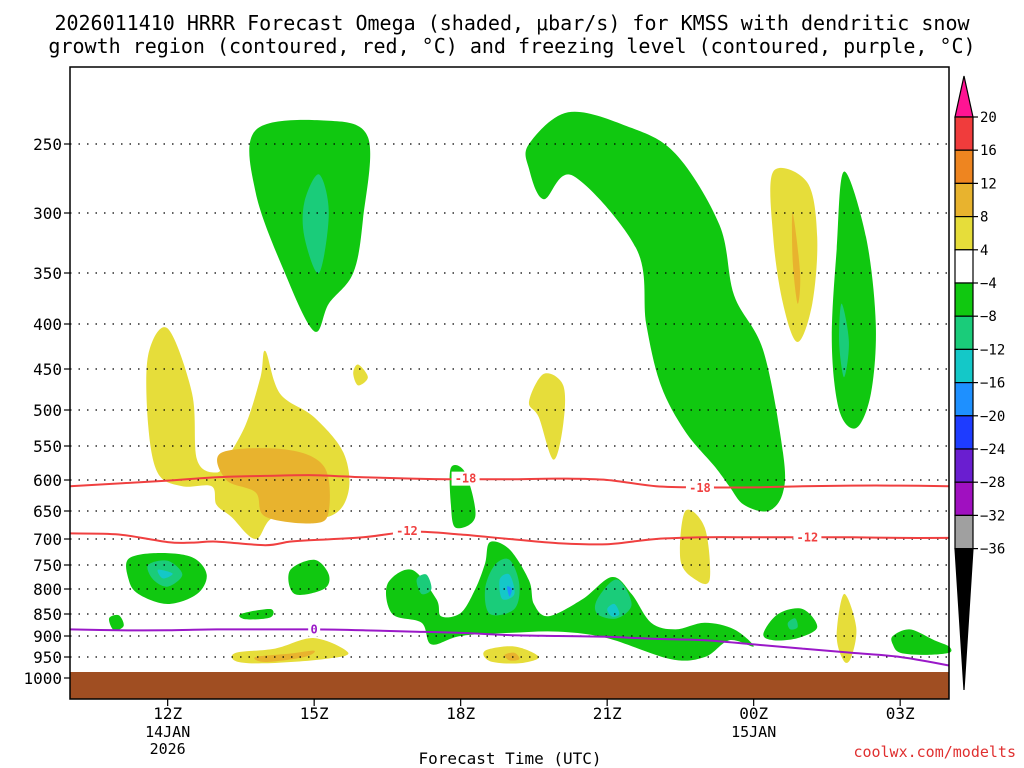  I want to click on ground-surface, so click(509, 685).